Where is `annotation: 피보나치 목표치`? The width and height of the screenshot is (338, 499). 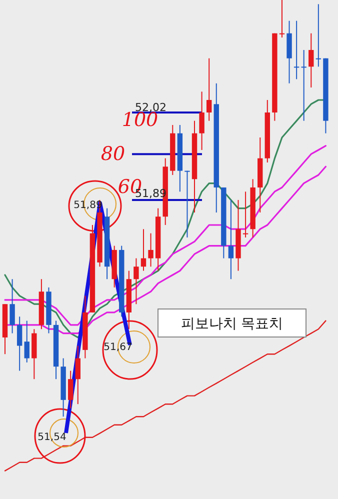 annotation: 피보나치 목표치 is located at coordinates (232, 324).